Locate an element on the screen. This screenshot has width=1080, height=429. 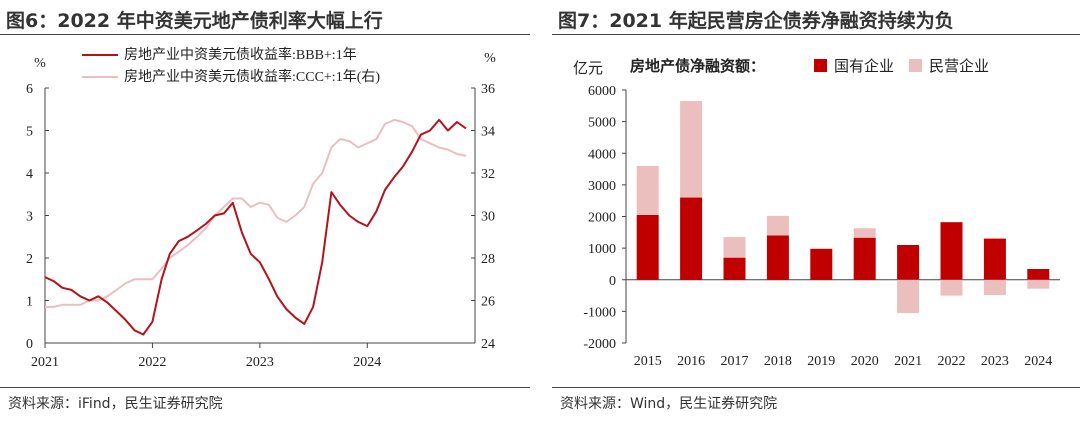
y-tick-label: 5000 is located at coordinates (602, 123).